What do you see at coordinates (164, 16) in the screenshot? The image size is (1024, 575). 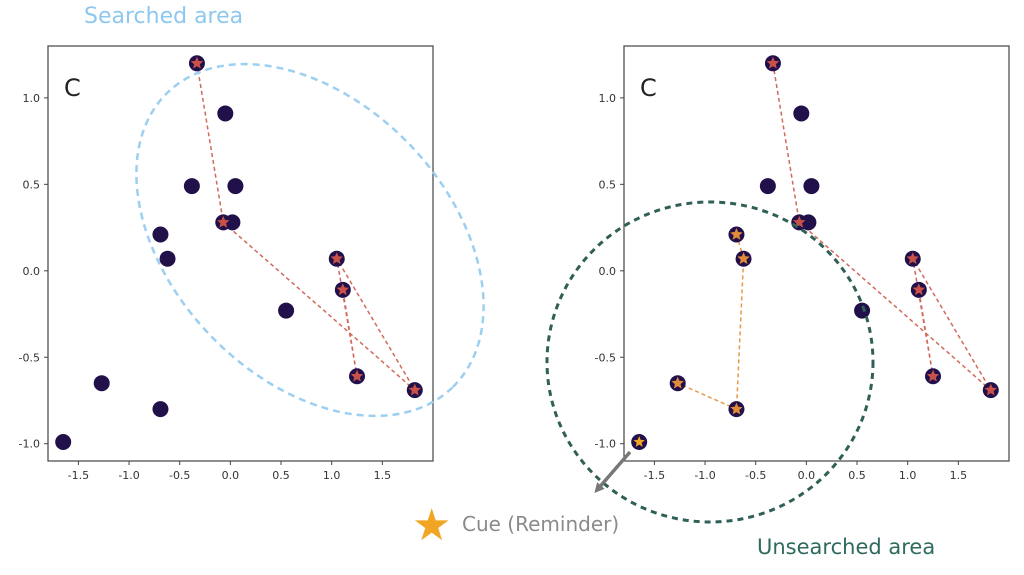 I see `searched-area-title: Searched area` at bounding box center [164, 16].